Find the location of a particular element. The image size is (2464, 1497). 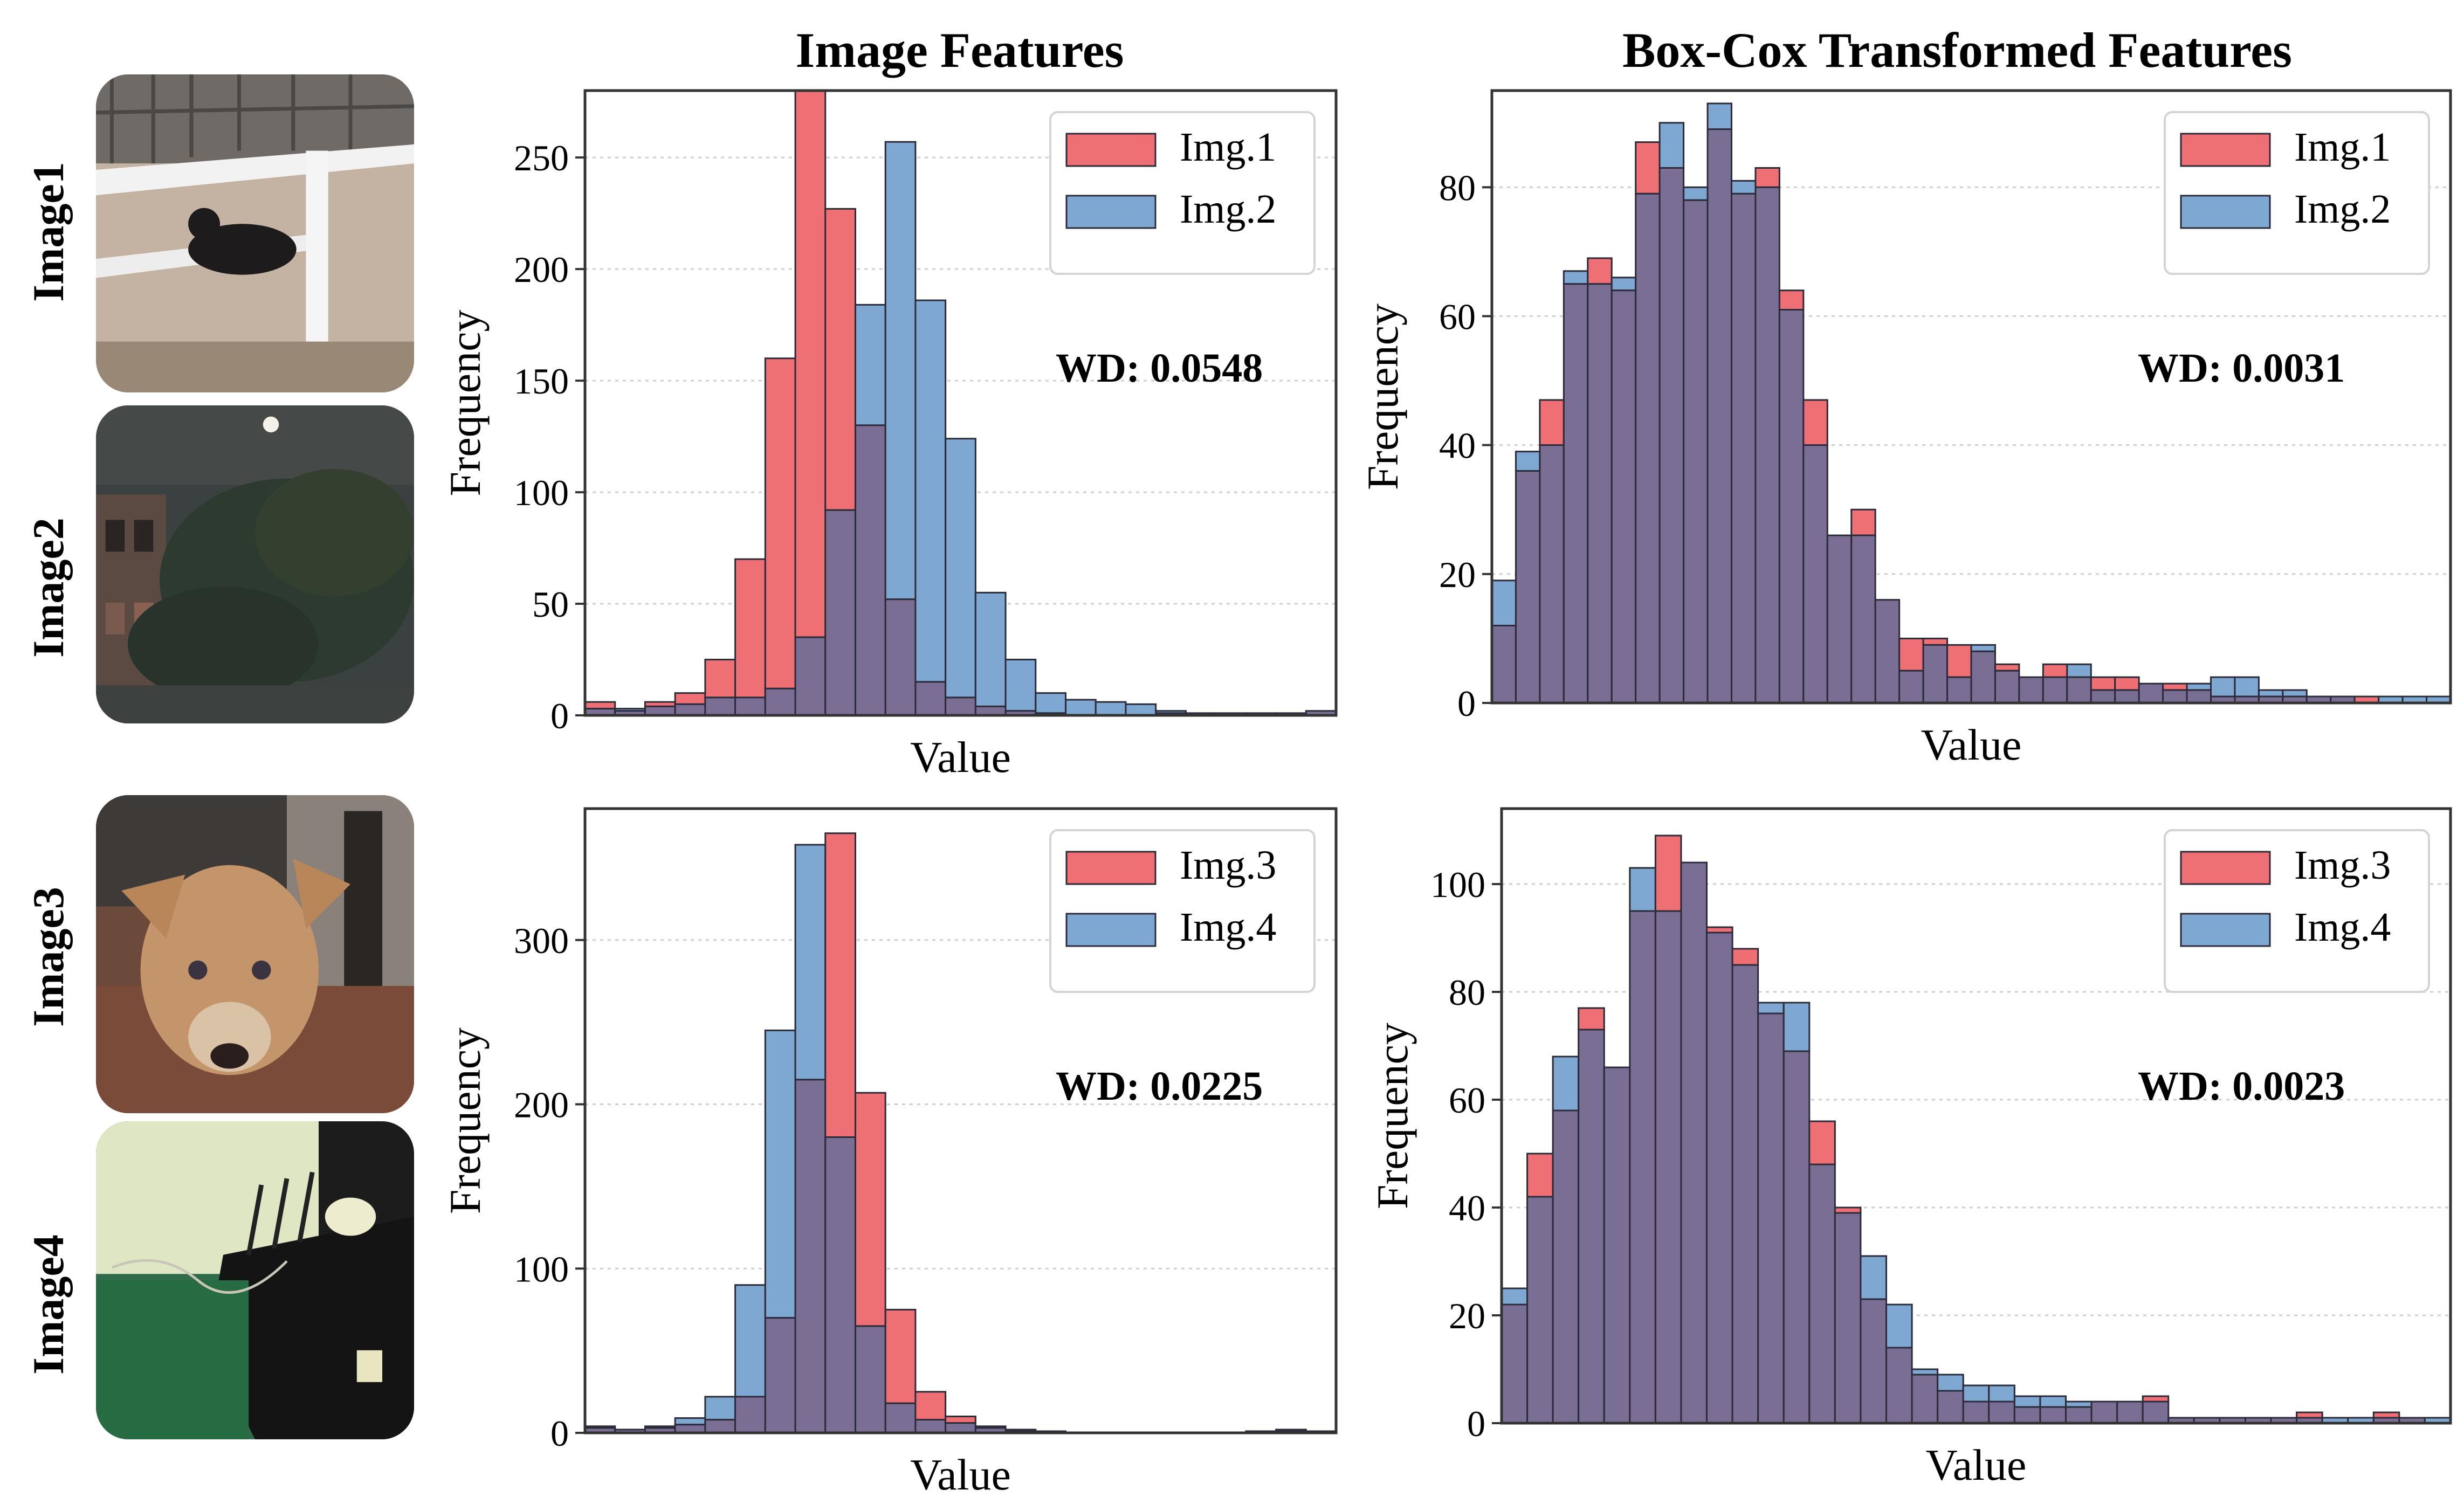

bar-Img.1-bin-7 is located at coordinates (811, 363).